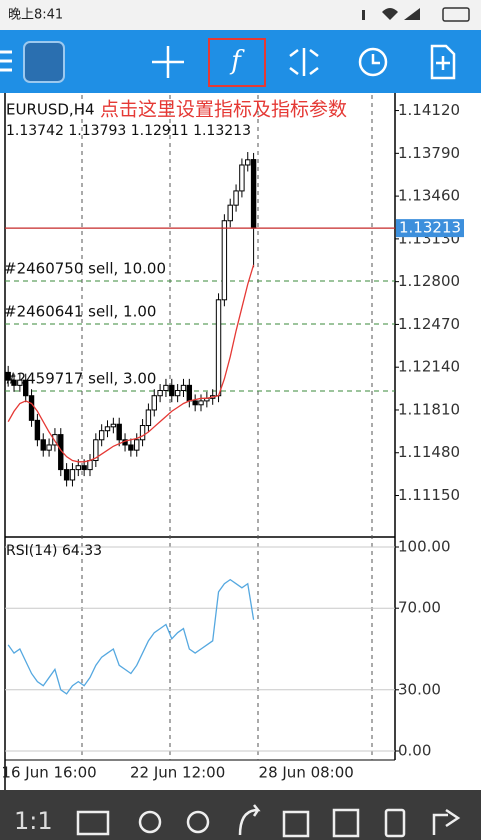 Image resolution: width=481 pixels, height=840 pixels. I want to click on y-tick-label: 1.12800, so click(429, 281).